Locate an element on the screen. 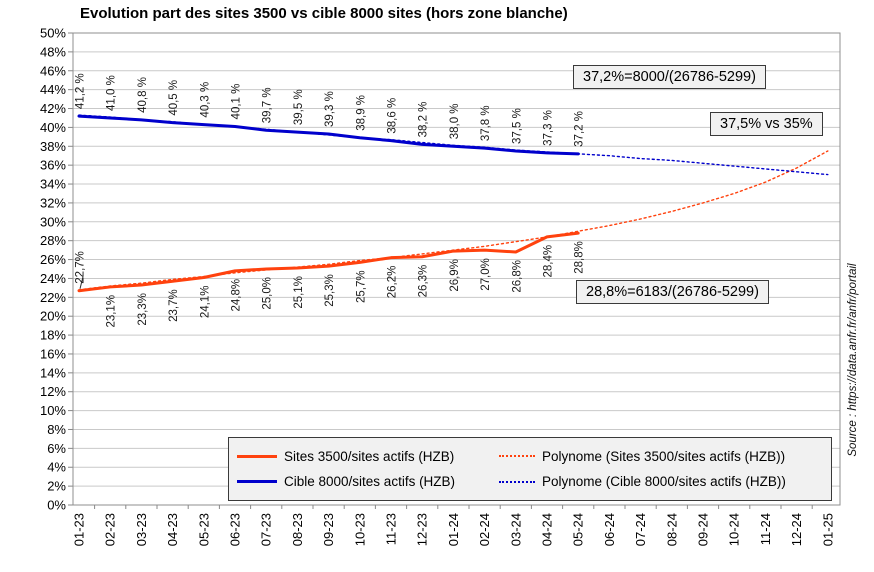 The width and height of the screenshot is (874, 572). x-axis-tick-label: 02-23 is located at coordinates (110, 529).